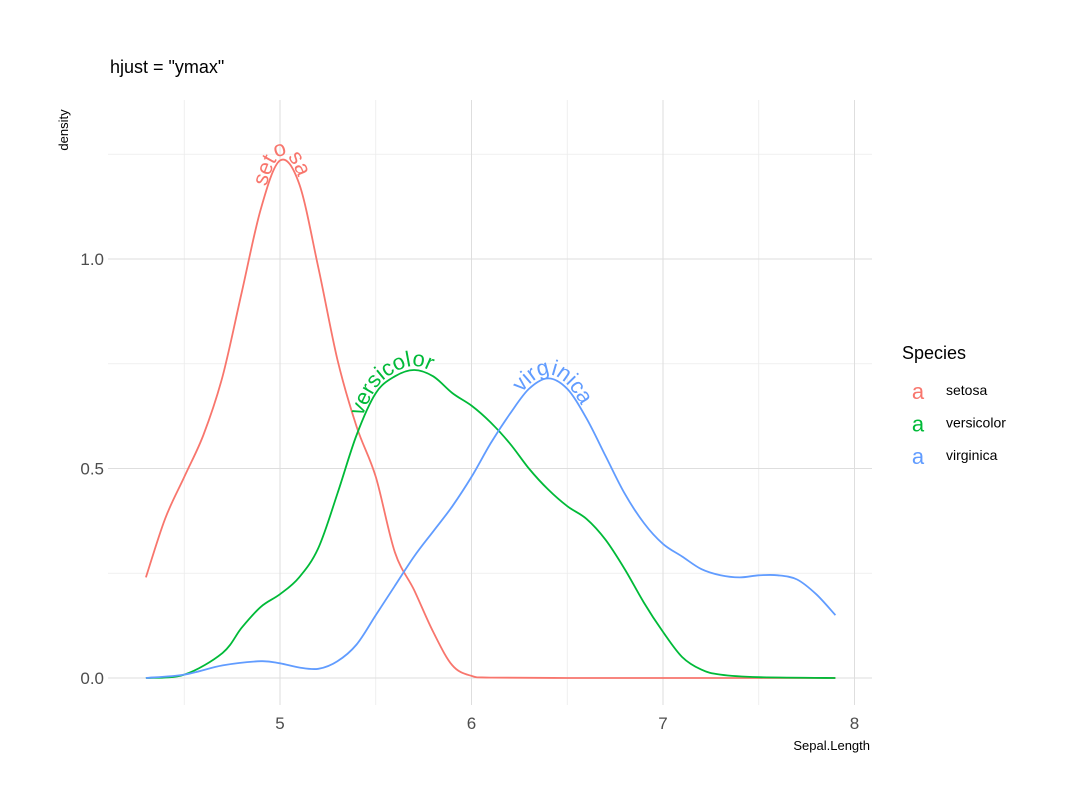  I want to click on x-tick-label: 8, so click(854, 723).